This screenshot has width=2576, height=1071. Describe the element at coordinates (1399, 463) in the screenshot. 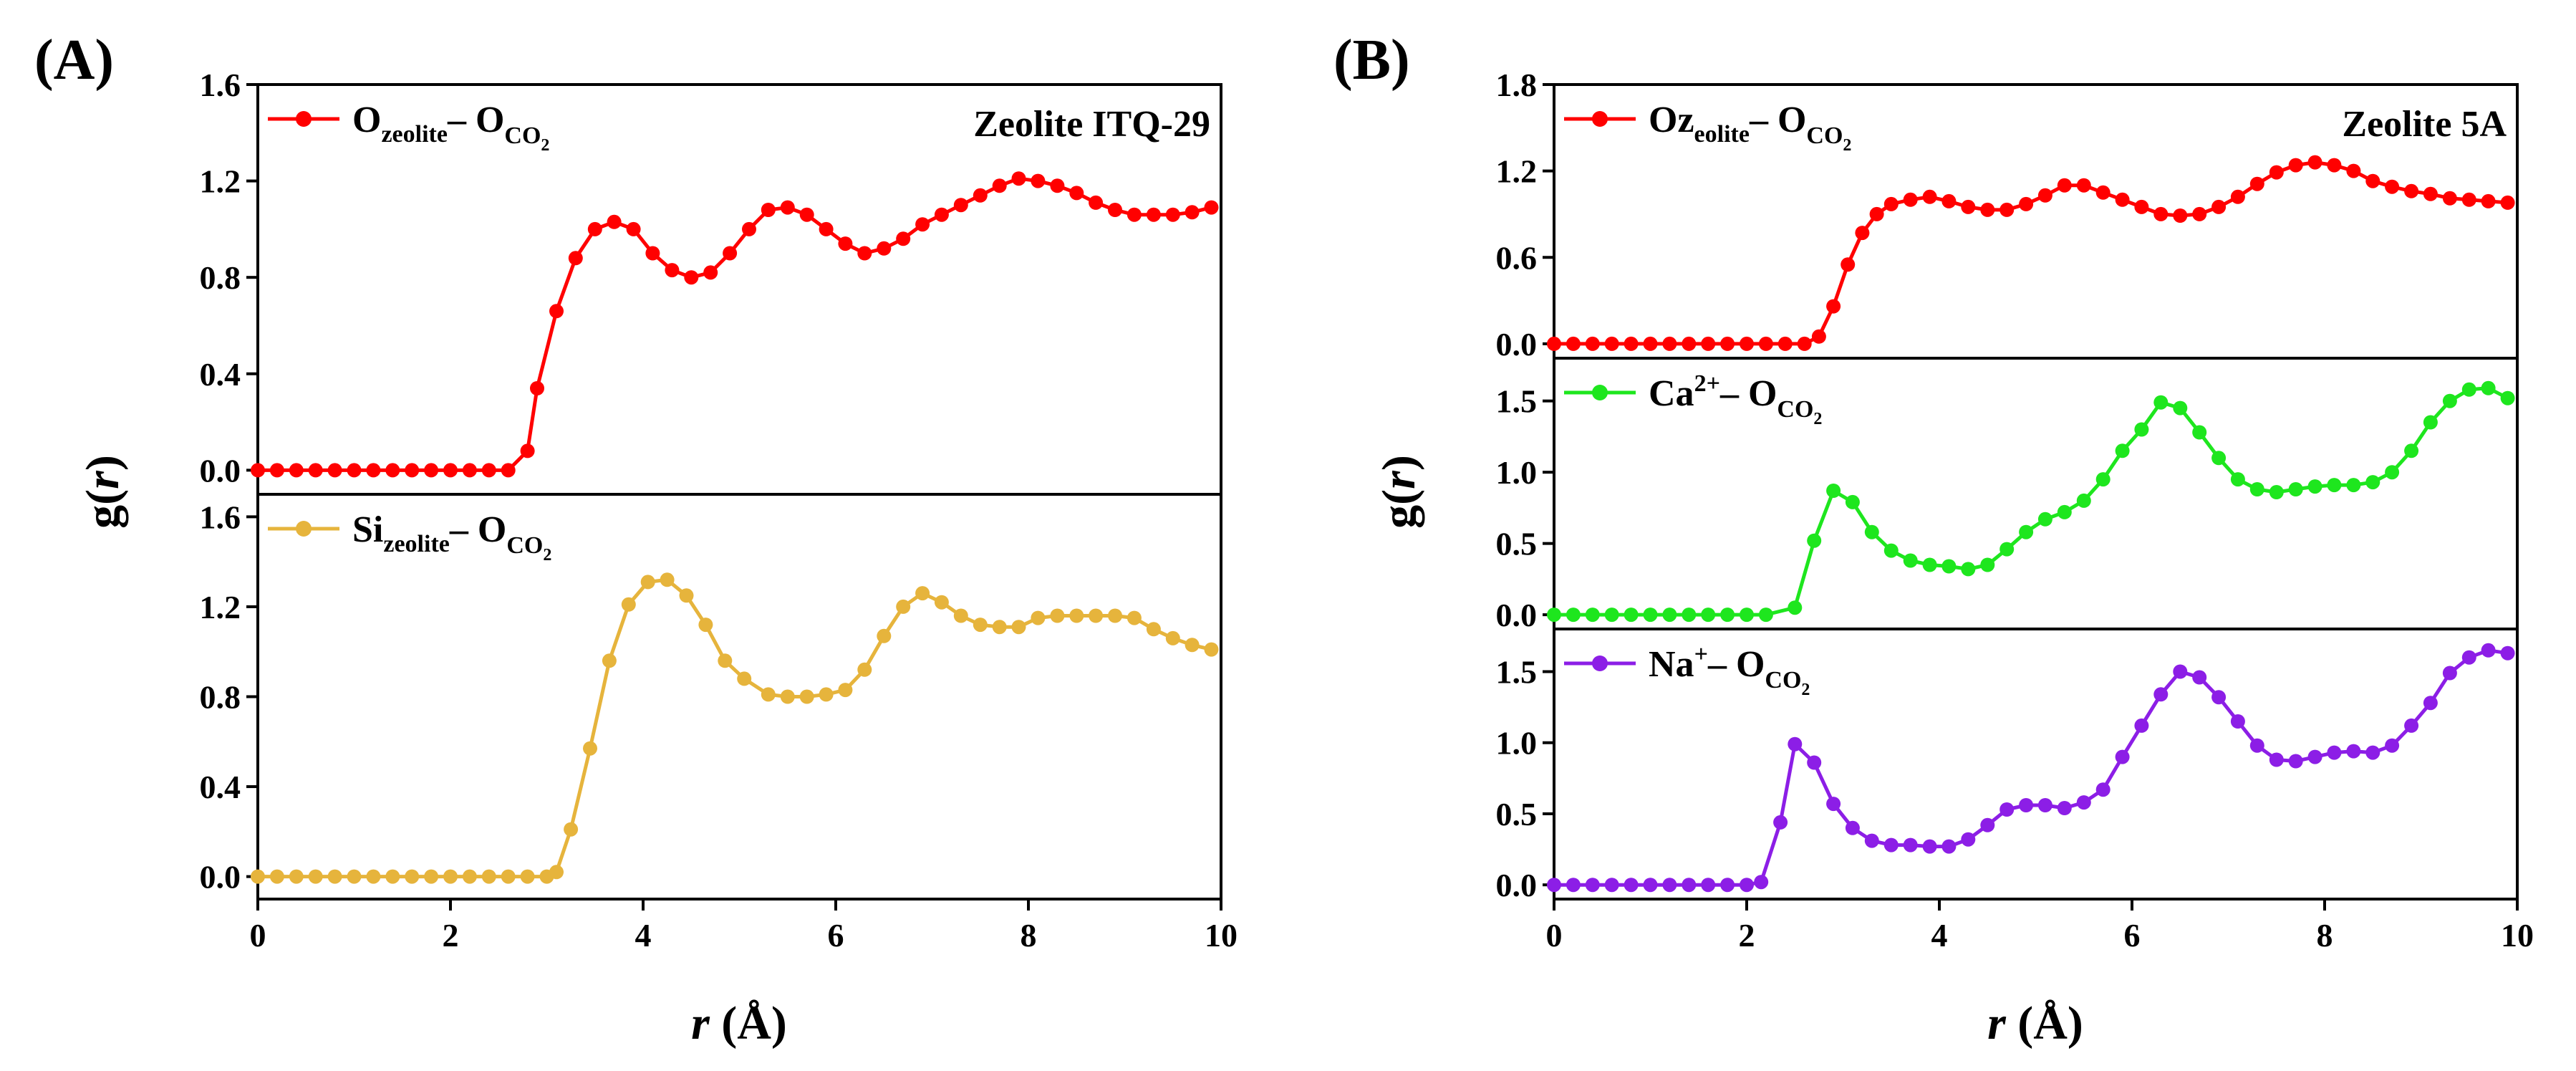

I see `y-axis-part: )` at that location.